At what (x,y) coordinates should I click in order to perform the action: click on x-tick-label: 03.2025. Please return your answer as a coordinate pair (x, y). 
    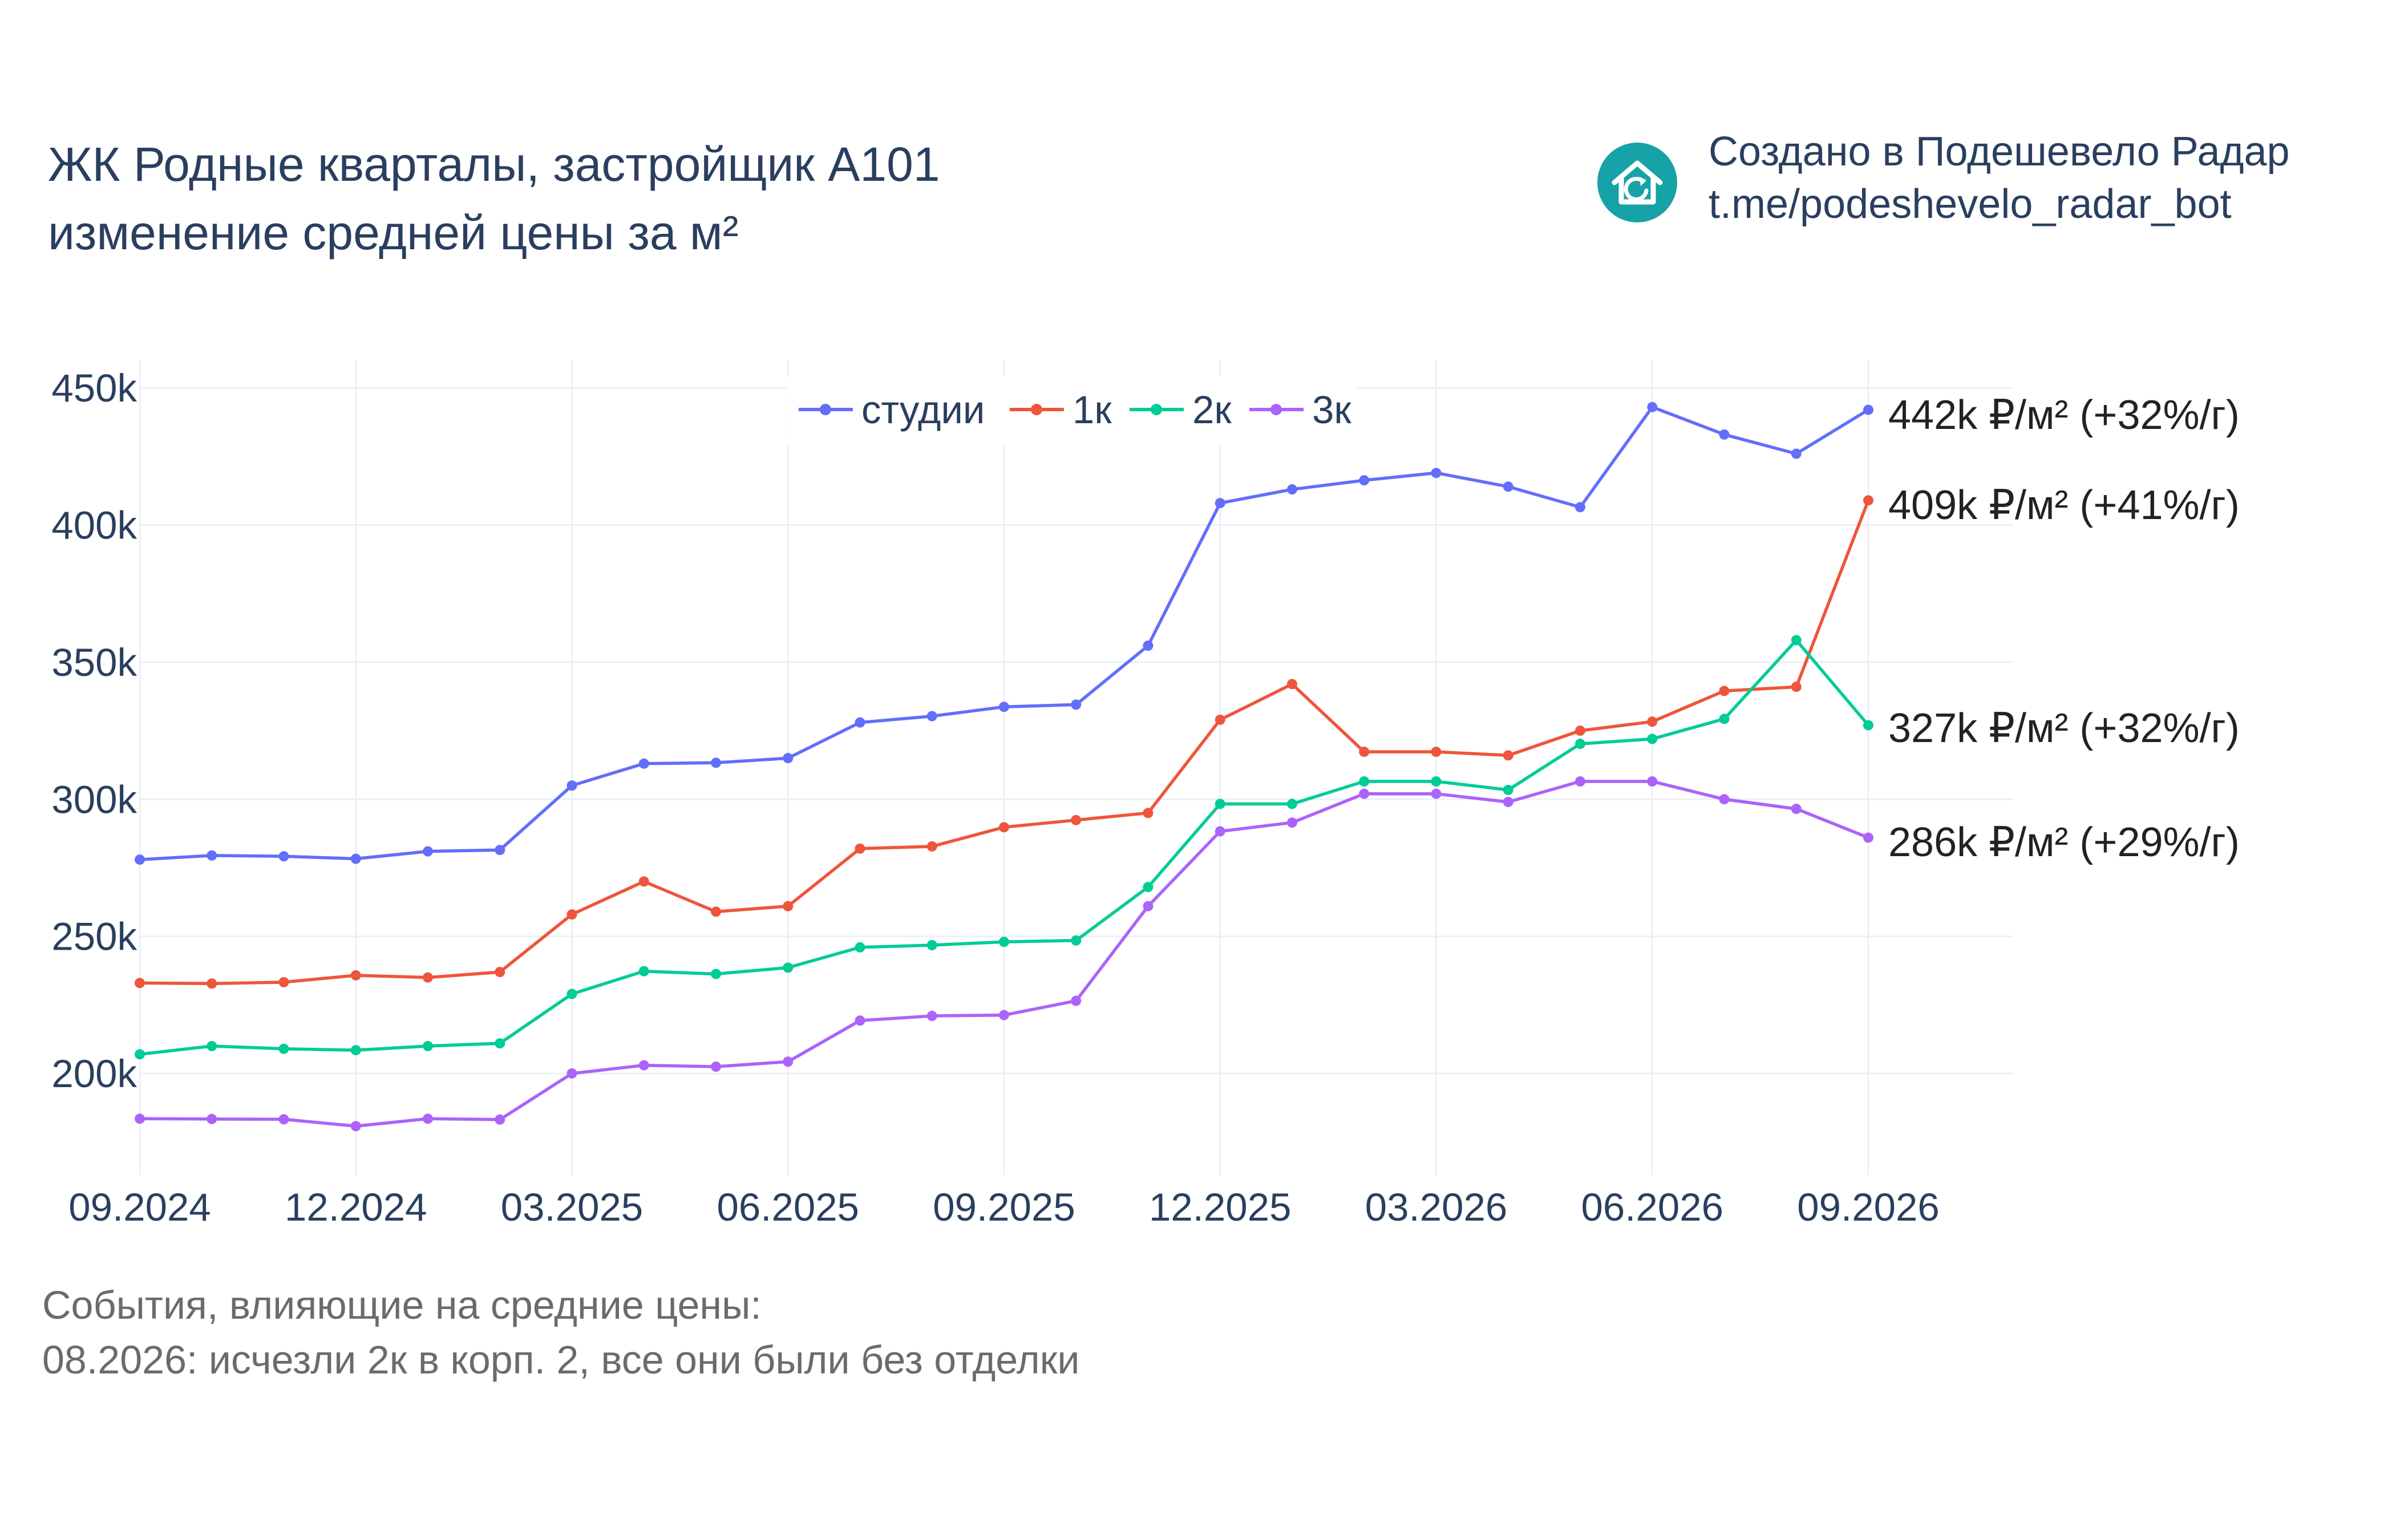
    Looking at the image, I should click on (572, 1207).